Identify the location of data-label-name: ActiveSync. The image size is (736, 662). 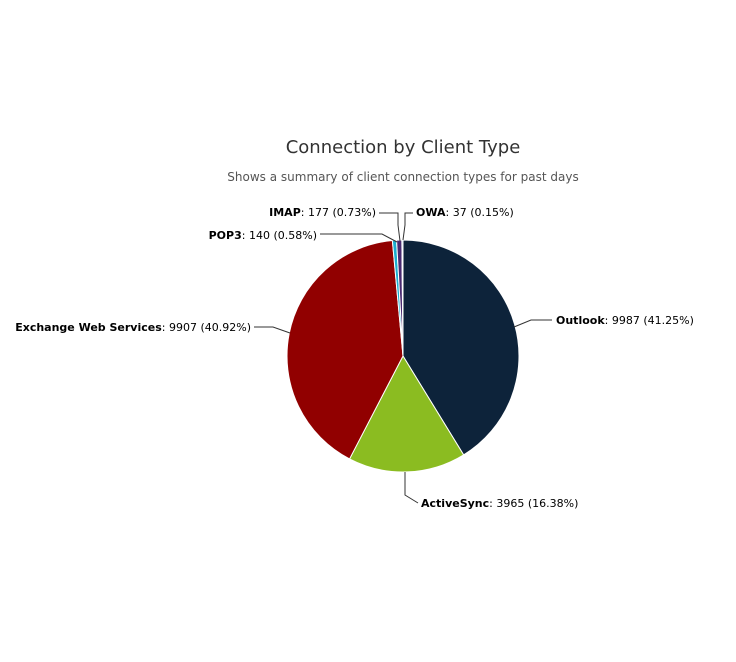
(455, 503).